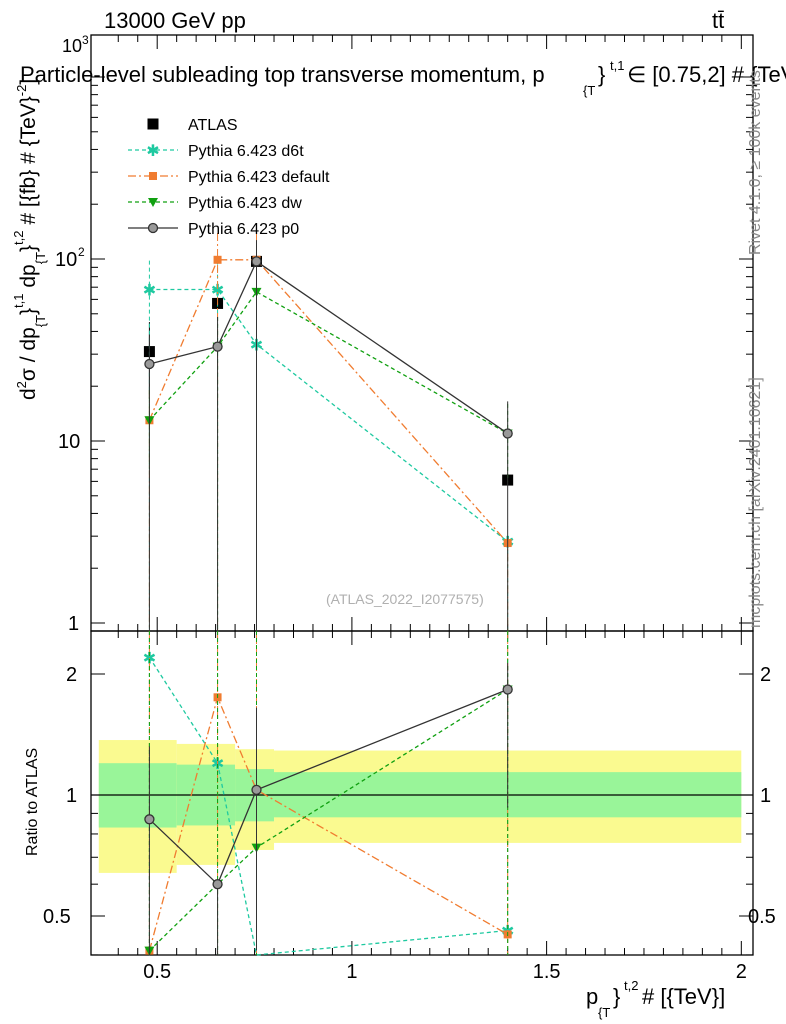 The height and width of the screenshot is (1024, 786). Describe the element at coordinates (683, 996) in the screenshot. I see `xlabel-tail: # [{TeV}]` at that location.